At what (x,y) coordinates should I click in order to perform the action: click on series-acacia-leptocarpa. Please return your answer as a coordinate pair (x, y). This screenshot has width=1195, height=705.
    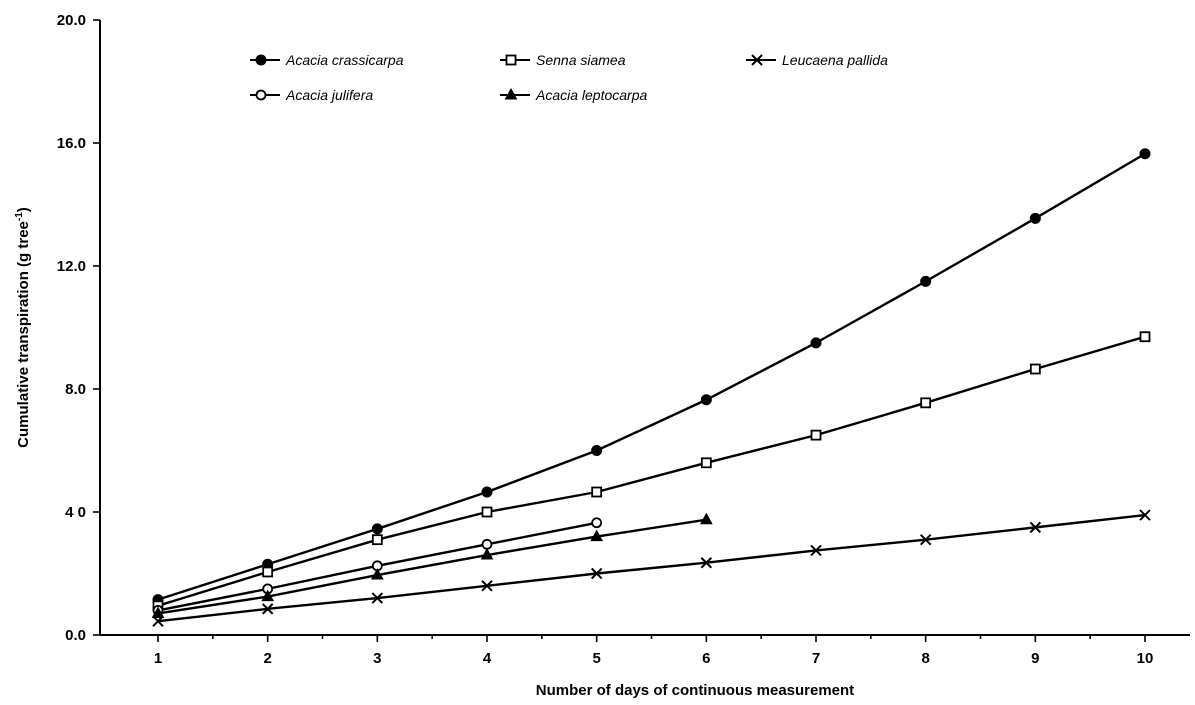
    Looking at the image, I should click on (432, 565).